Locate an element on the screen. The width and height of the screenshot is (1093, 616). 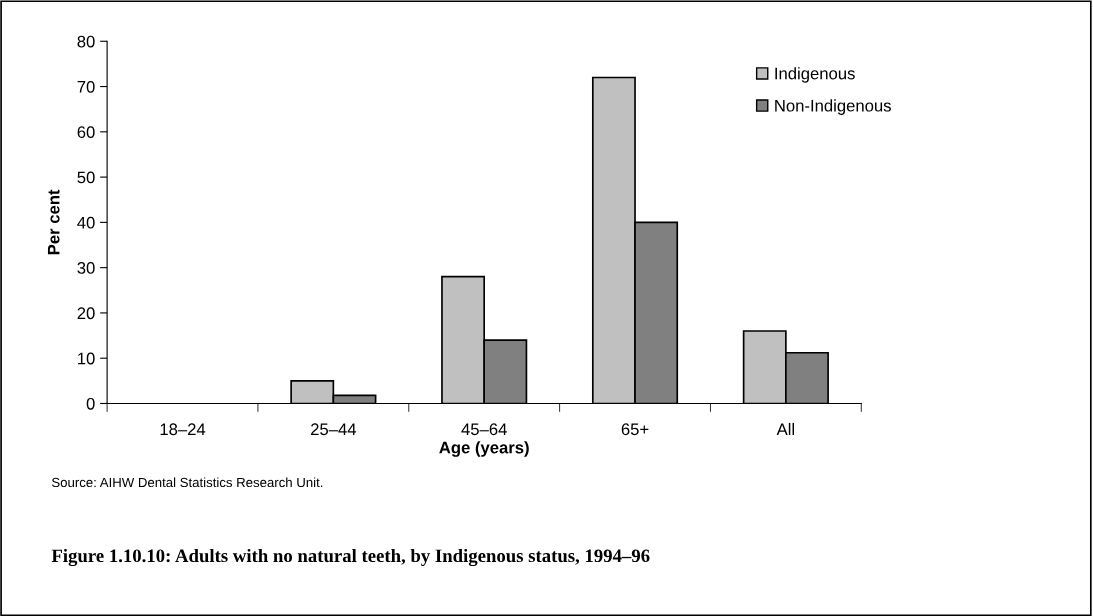
legend-label: Non-Indigenous is located at coordinates (833, 107).